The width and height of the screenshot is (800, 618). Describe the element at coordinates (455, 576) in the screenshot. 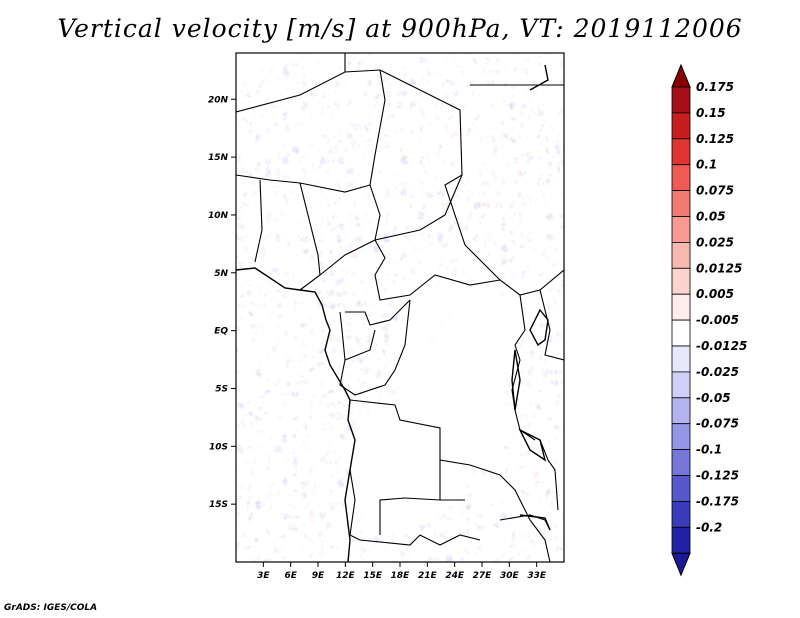

I see `lon-tick-label: 24E` at that location.